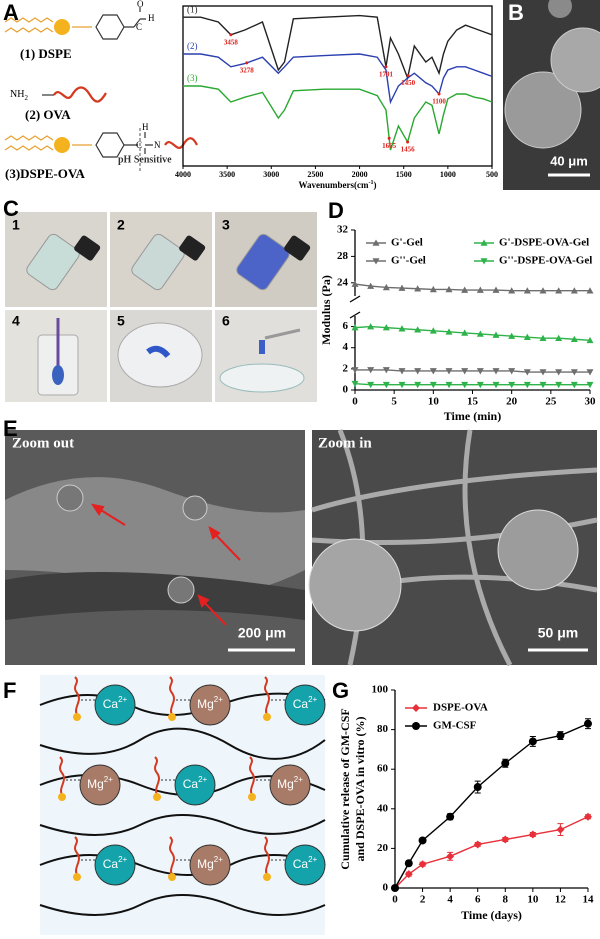 The height and width of the screenshot is (939, 600). Describe the element at coordinates (380, 690) in the screenshot. I see `y-tick-label: 100` at that location.